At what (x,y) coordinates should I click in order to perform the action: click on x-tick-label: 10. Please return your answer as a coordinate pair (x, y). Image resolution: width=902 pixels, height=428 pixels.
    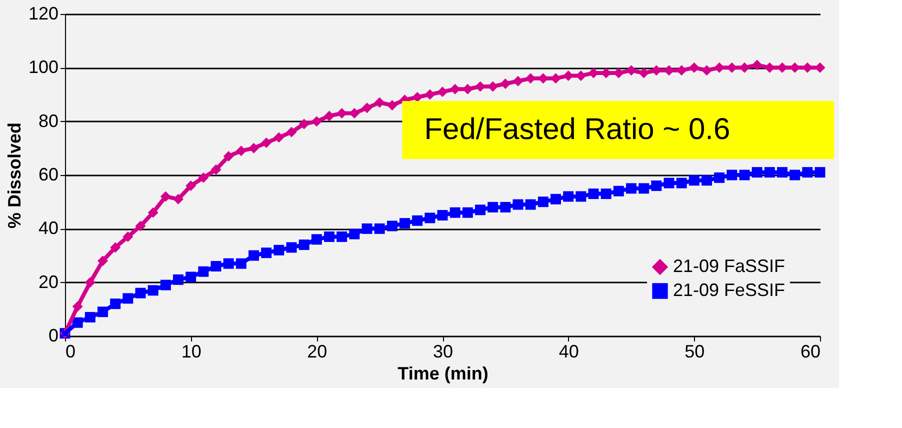
    Looking at the image, I should click on (191, 352).